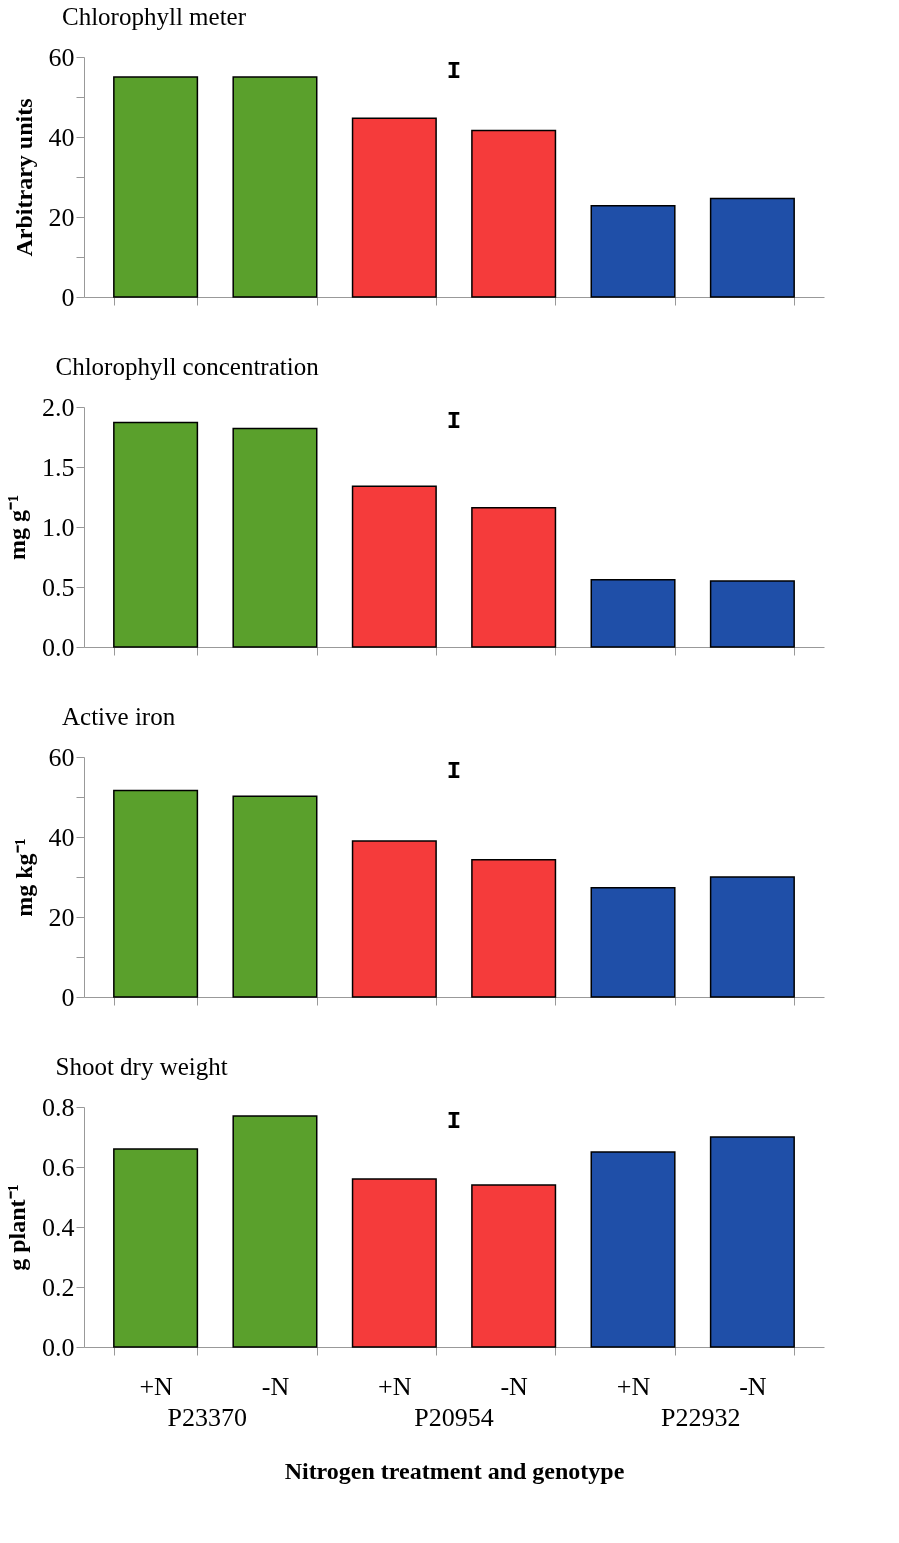 The image size is (899, 1543). Describe the element at coordinates (17, 1227) in the screenshot. I see `y-axis-title: g plant⁻¹` at that location.